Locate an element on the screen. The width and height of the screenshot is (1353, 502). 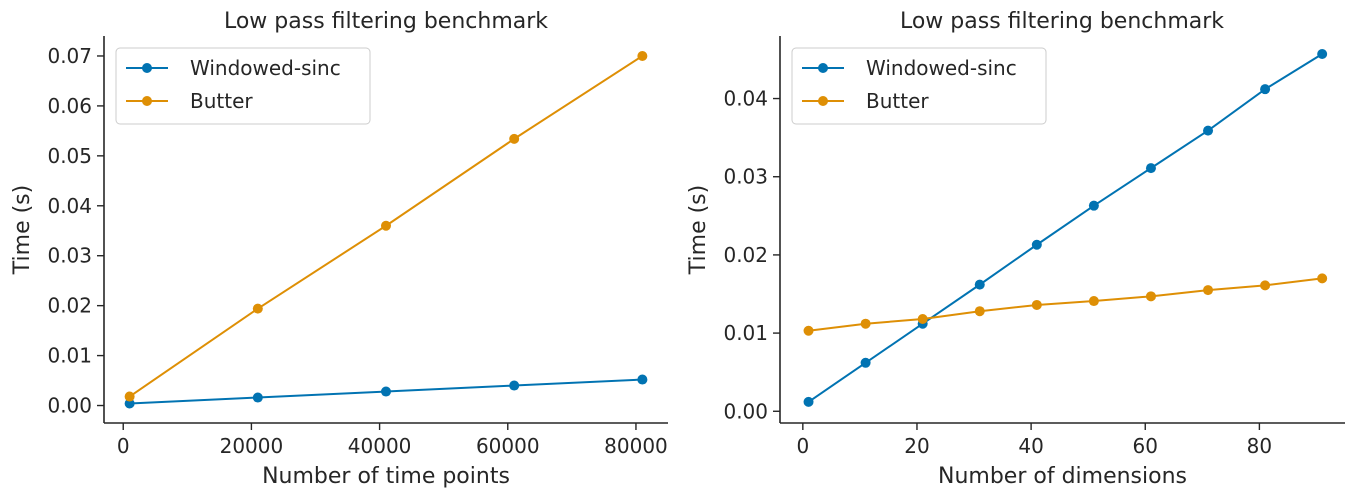
series-line is located at coordinates (1065, 304).